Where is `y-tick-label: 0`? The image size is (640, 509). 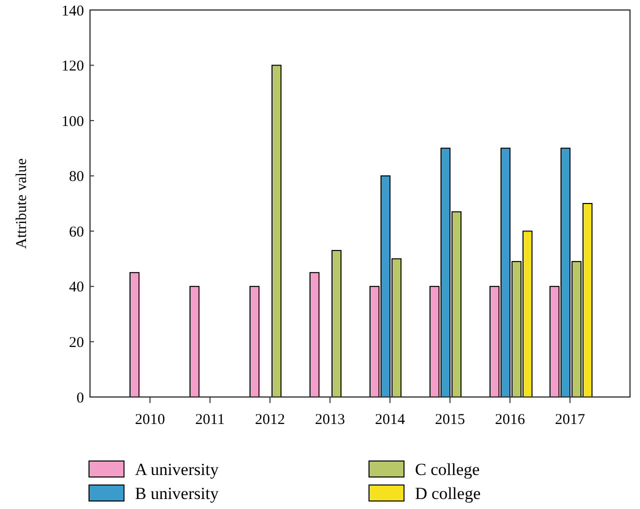 y-tick-label: 0 is located at coordinates (80, 398).